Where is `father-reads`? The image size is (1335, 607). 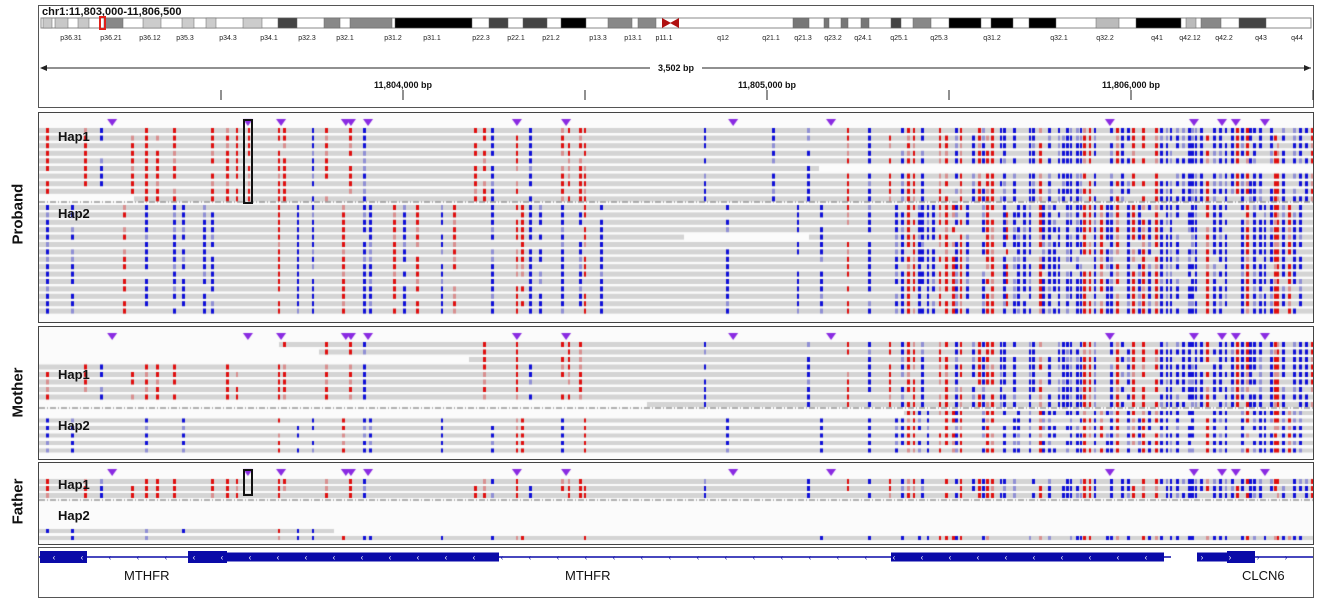
father-reads is located at coordinates (676, 503).